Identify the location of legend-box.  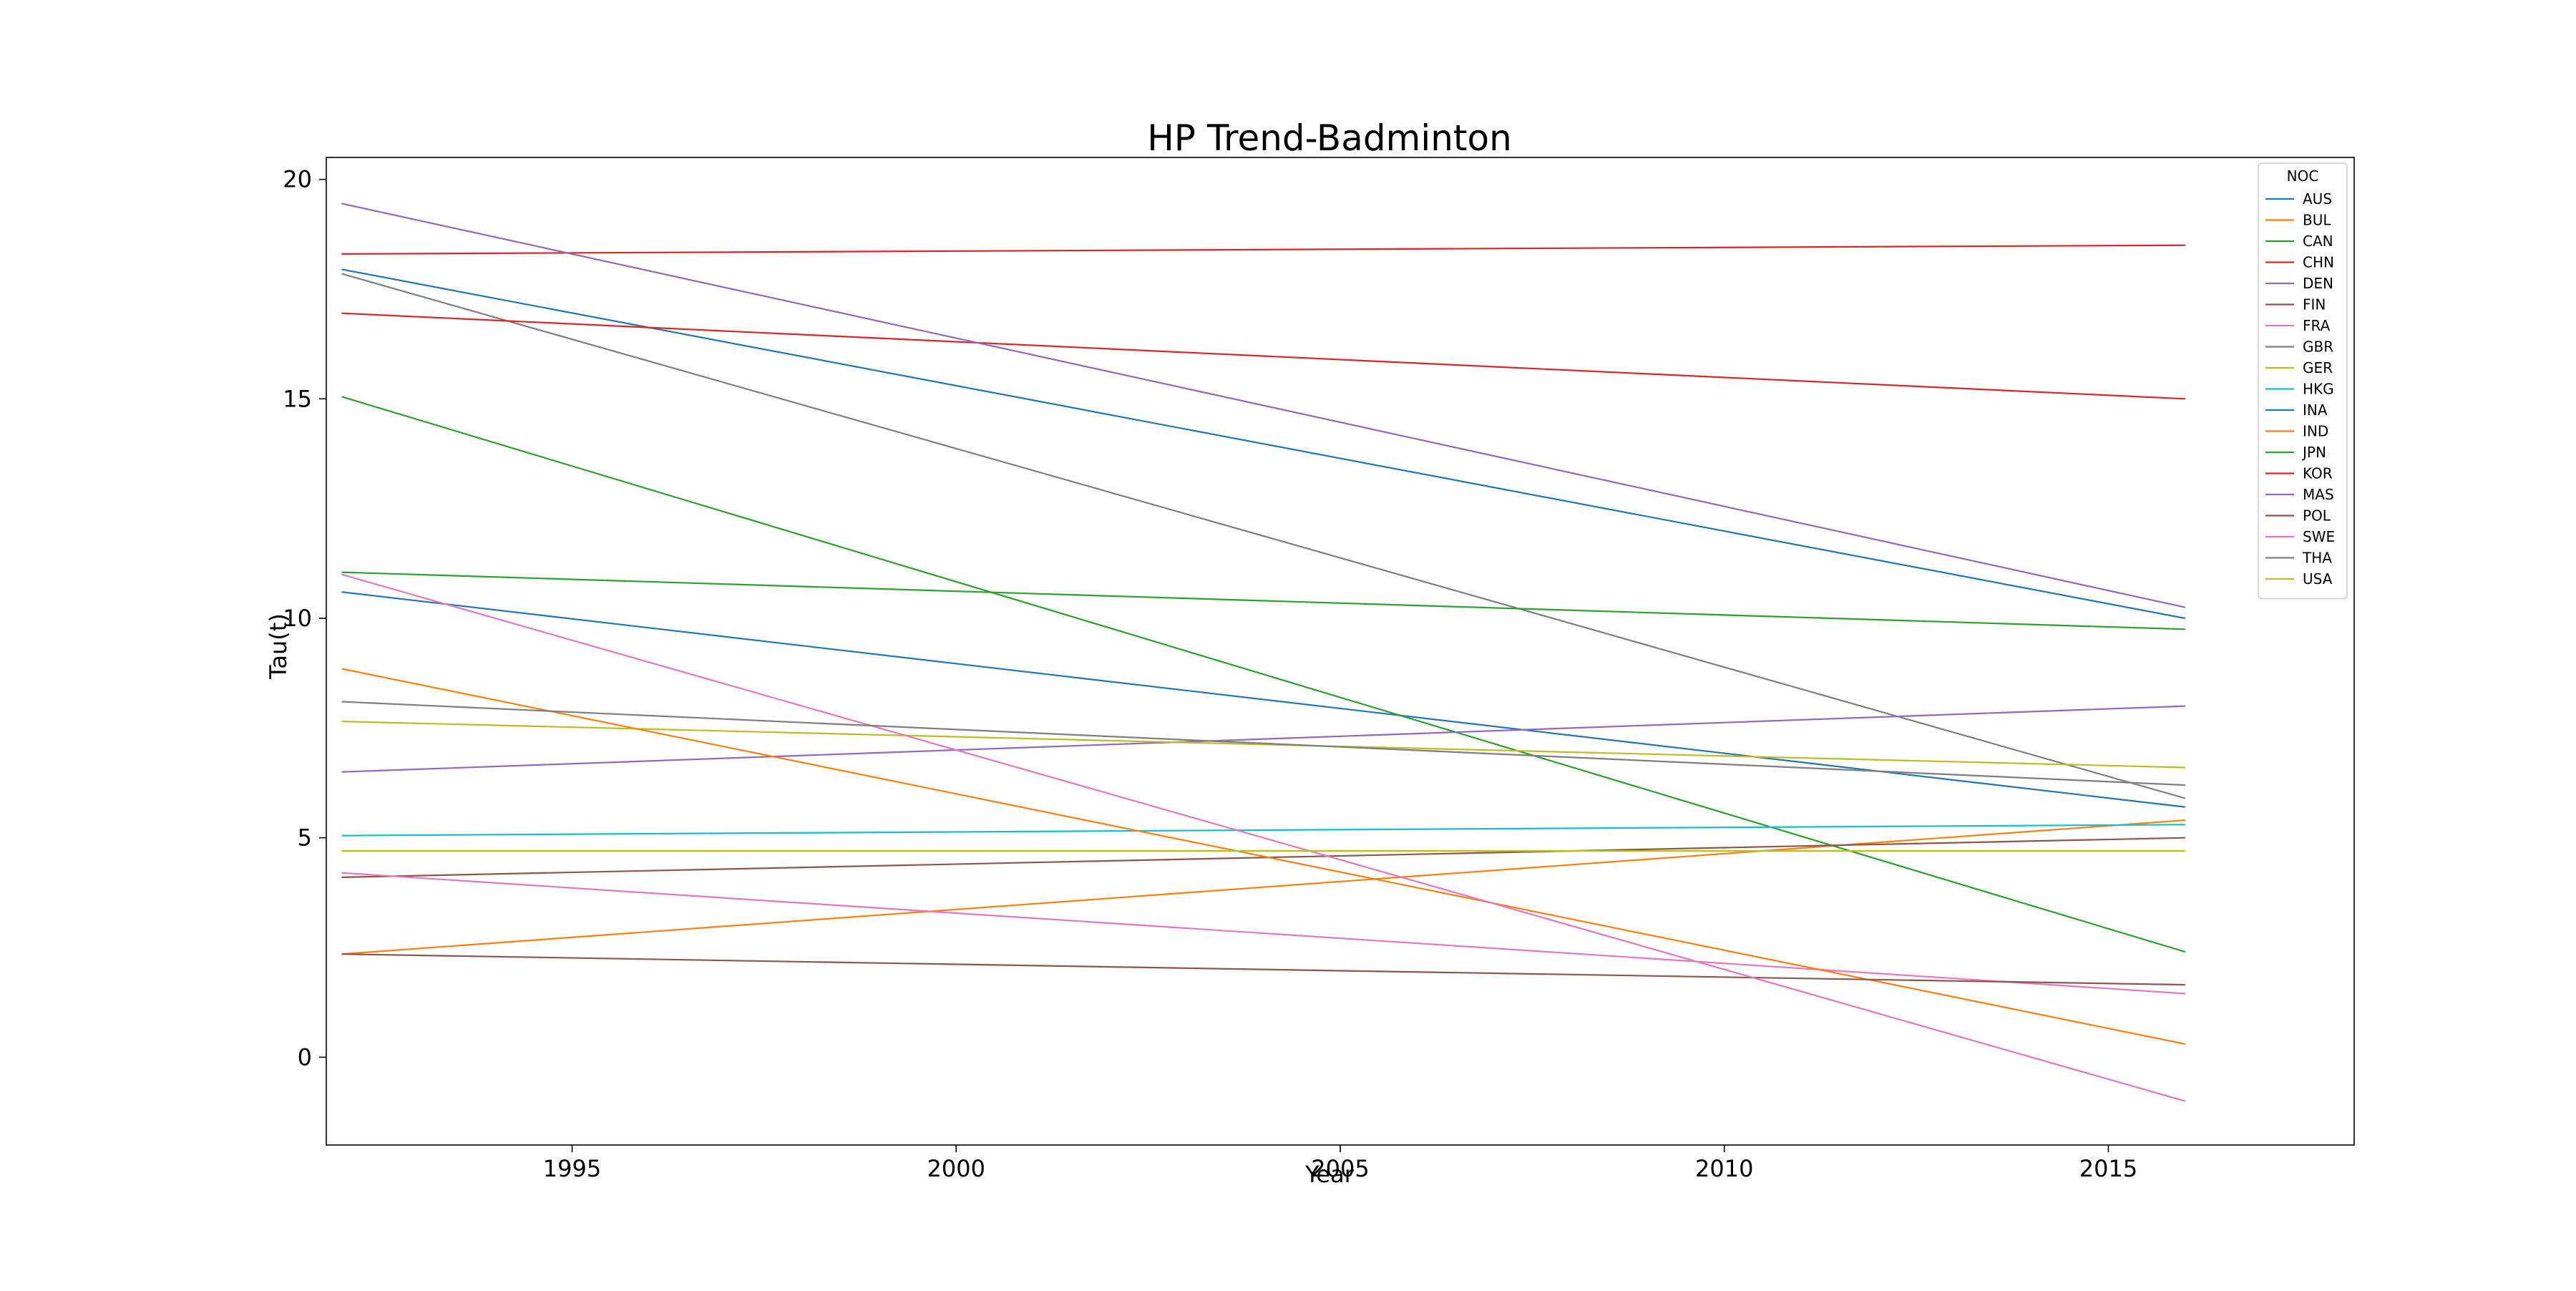
(2303, 381).